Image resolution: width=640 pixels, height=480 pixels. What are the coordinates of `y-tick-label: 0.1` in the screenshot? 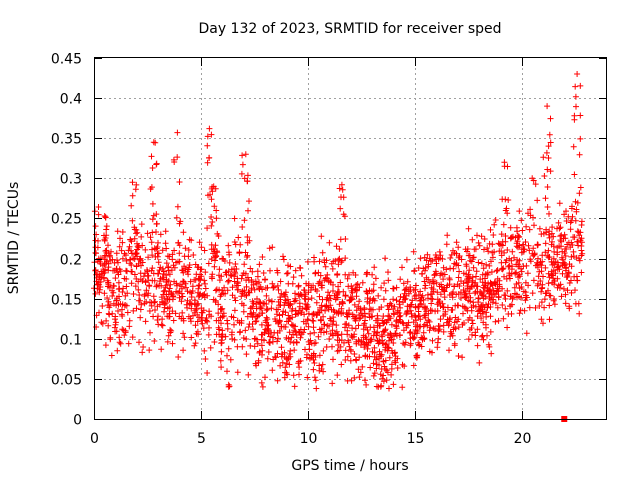 It's located at (71, 341).